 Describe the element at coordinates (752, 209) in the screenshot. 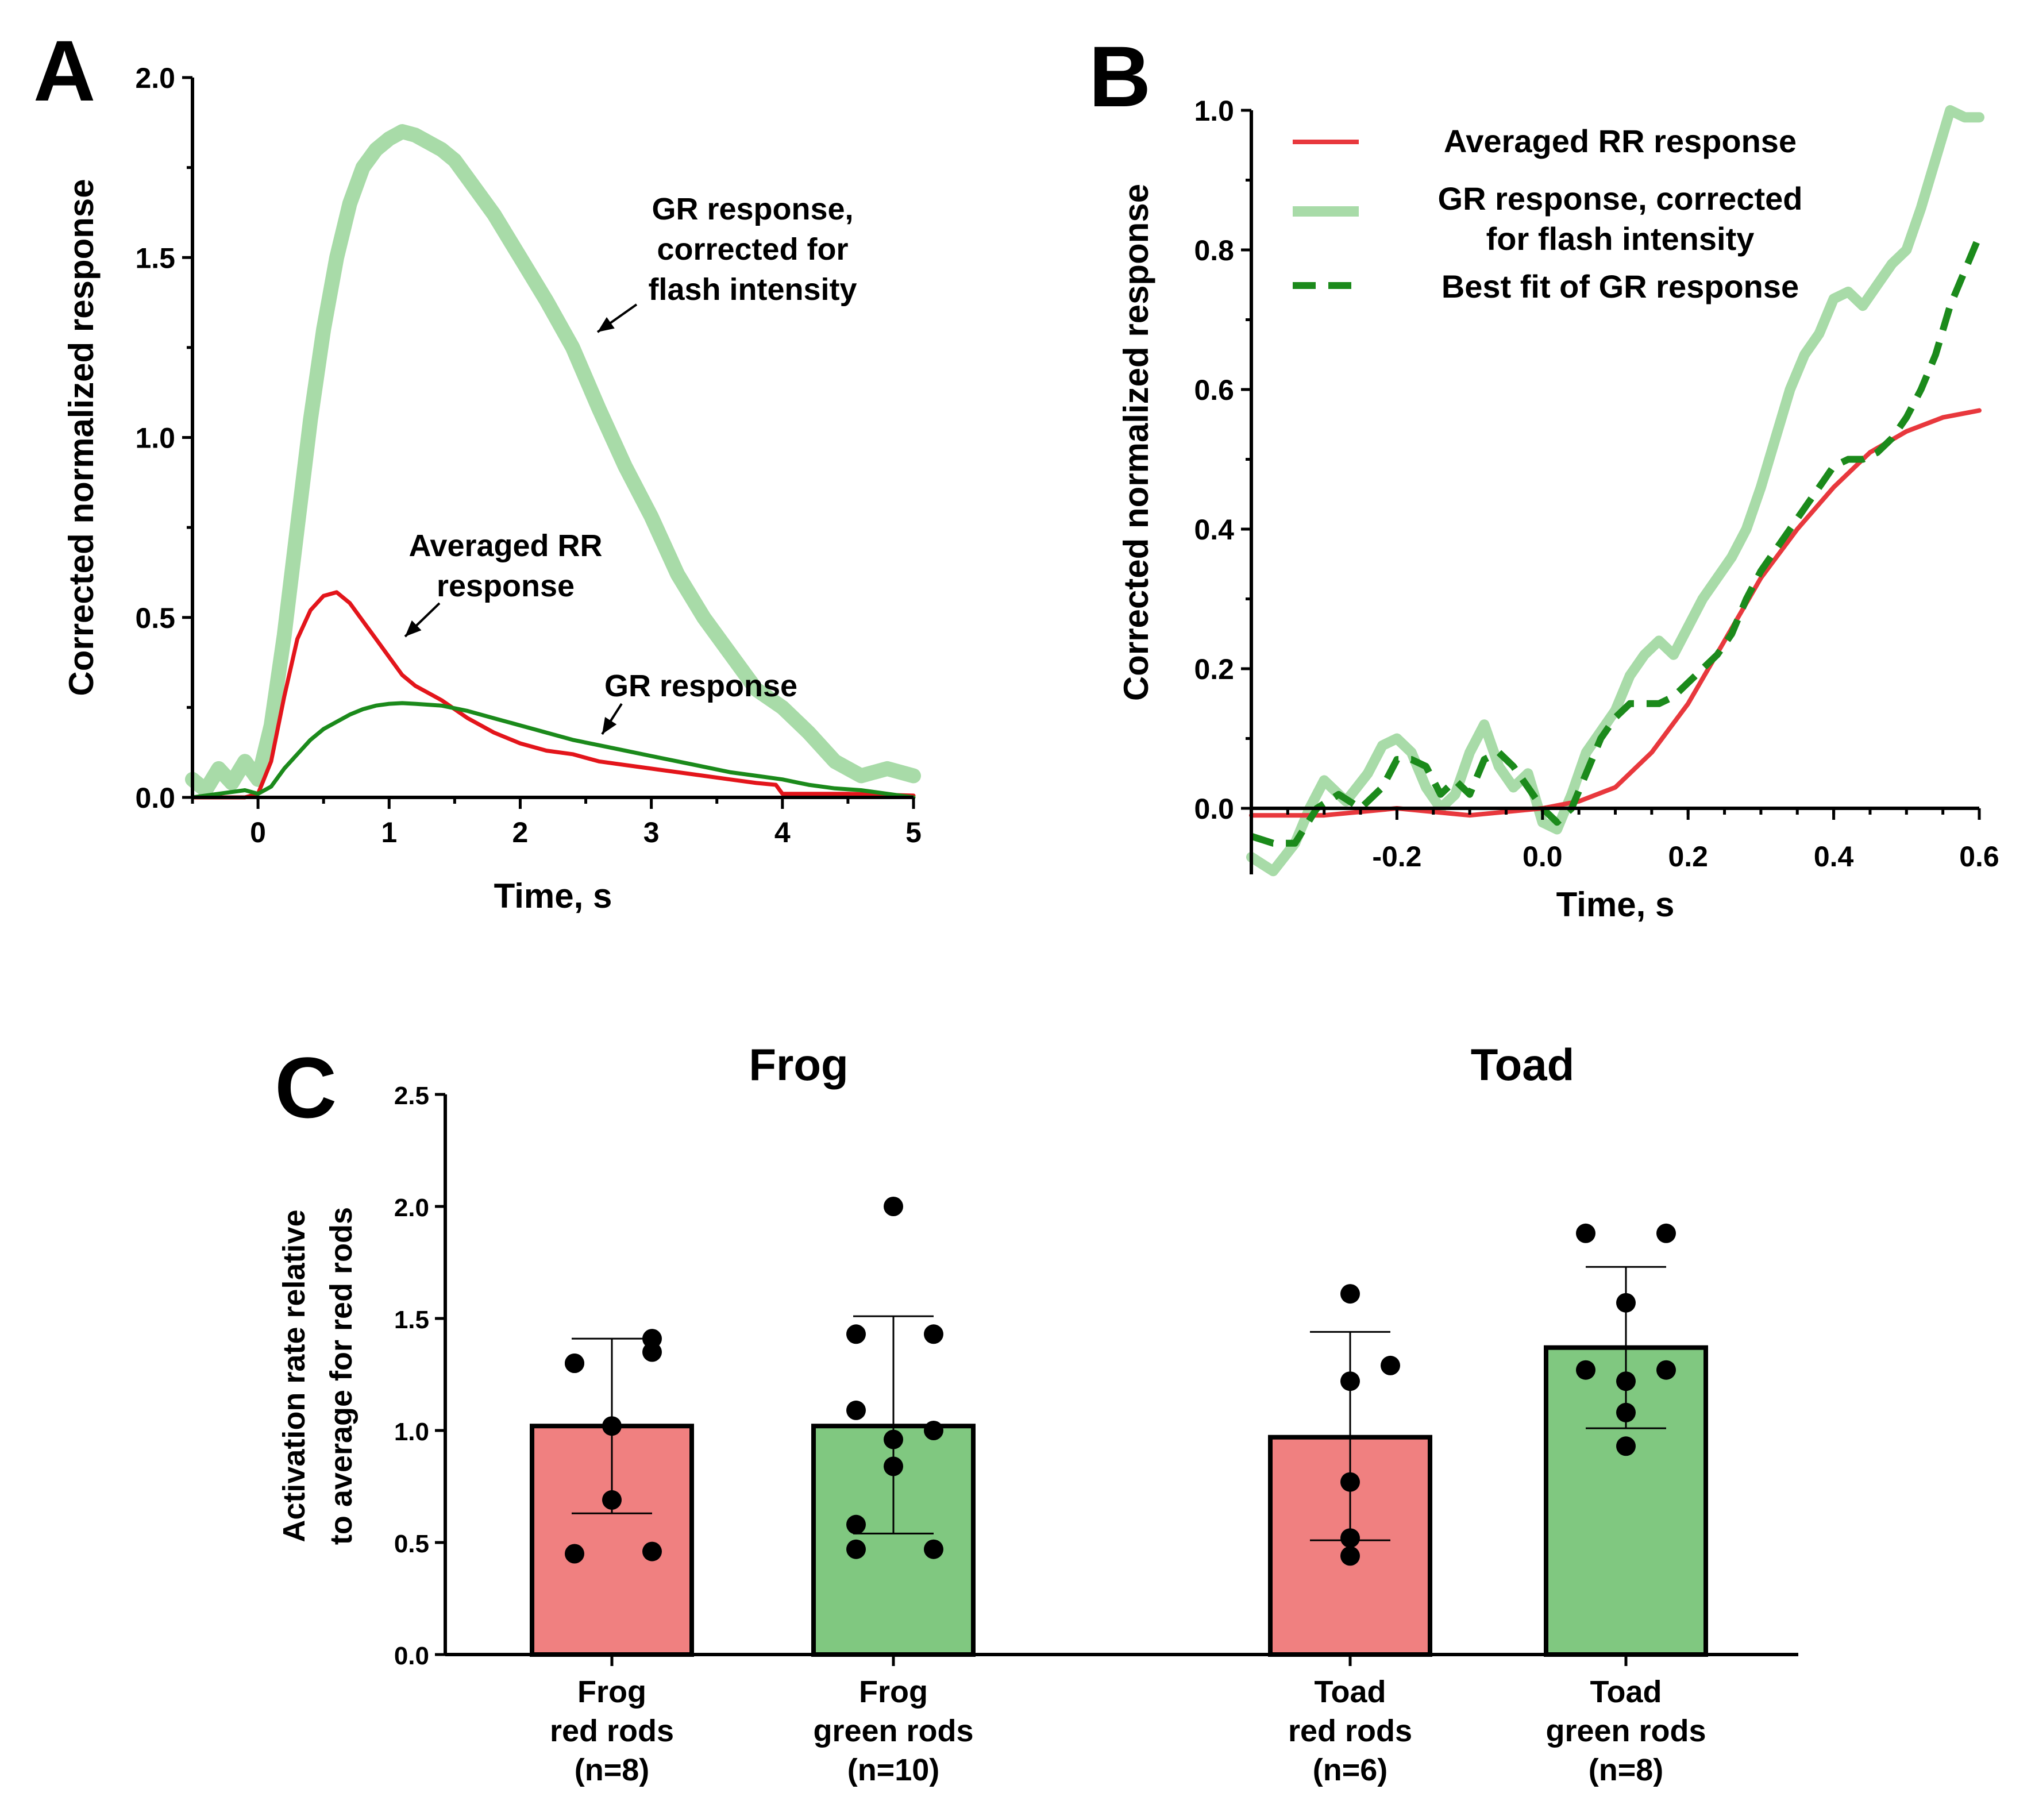

I see `annotation-gr-corrected-0: GR response,` at that location.